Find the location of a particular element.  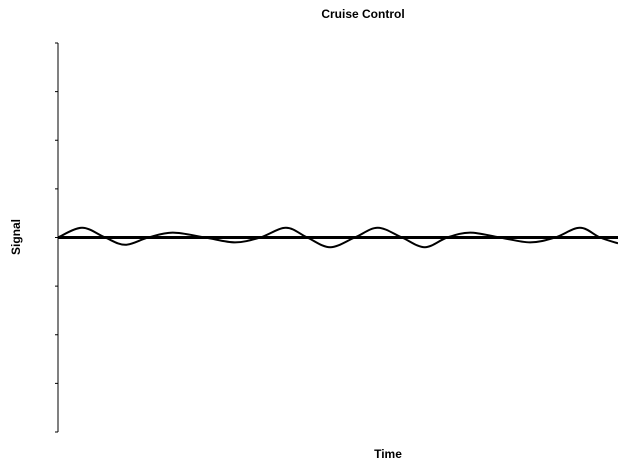

line-series is located at coordinates (337, 237).